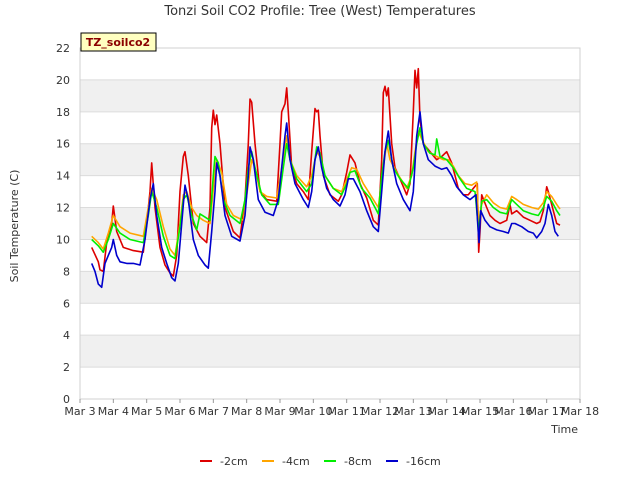 The height and width of the screenshot is (480, 640). Describe the element at coordinates (63, 208) in the screenshot. I see `y-tick-label: 12` at that location.